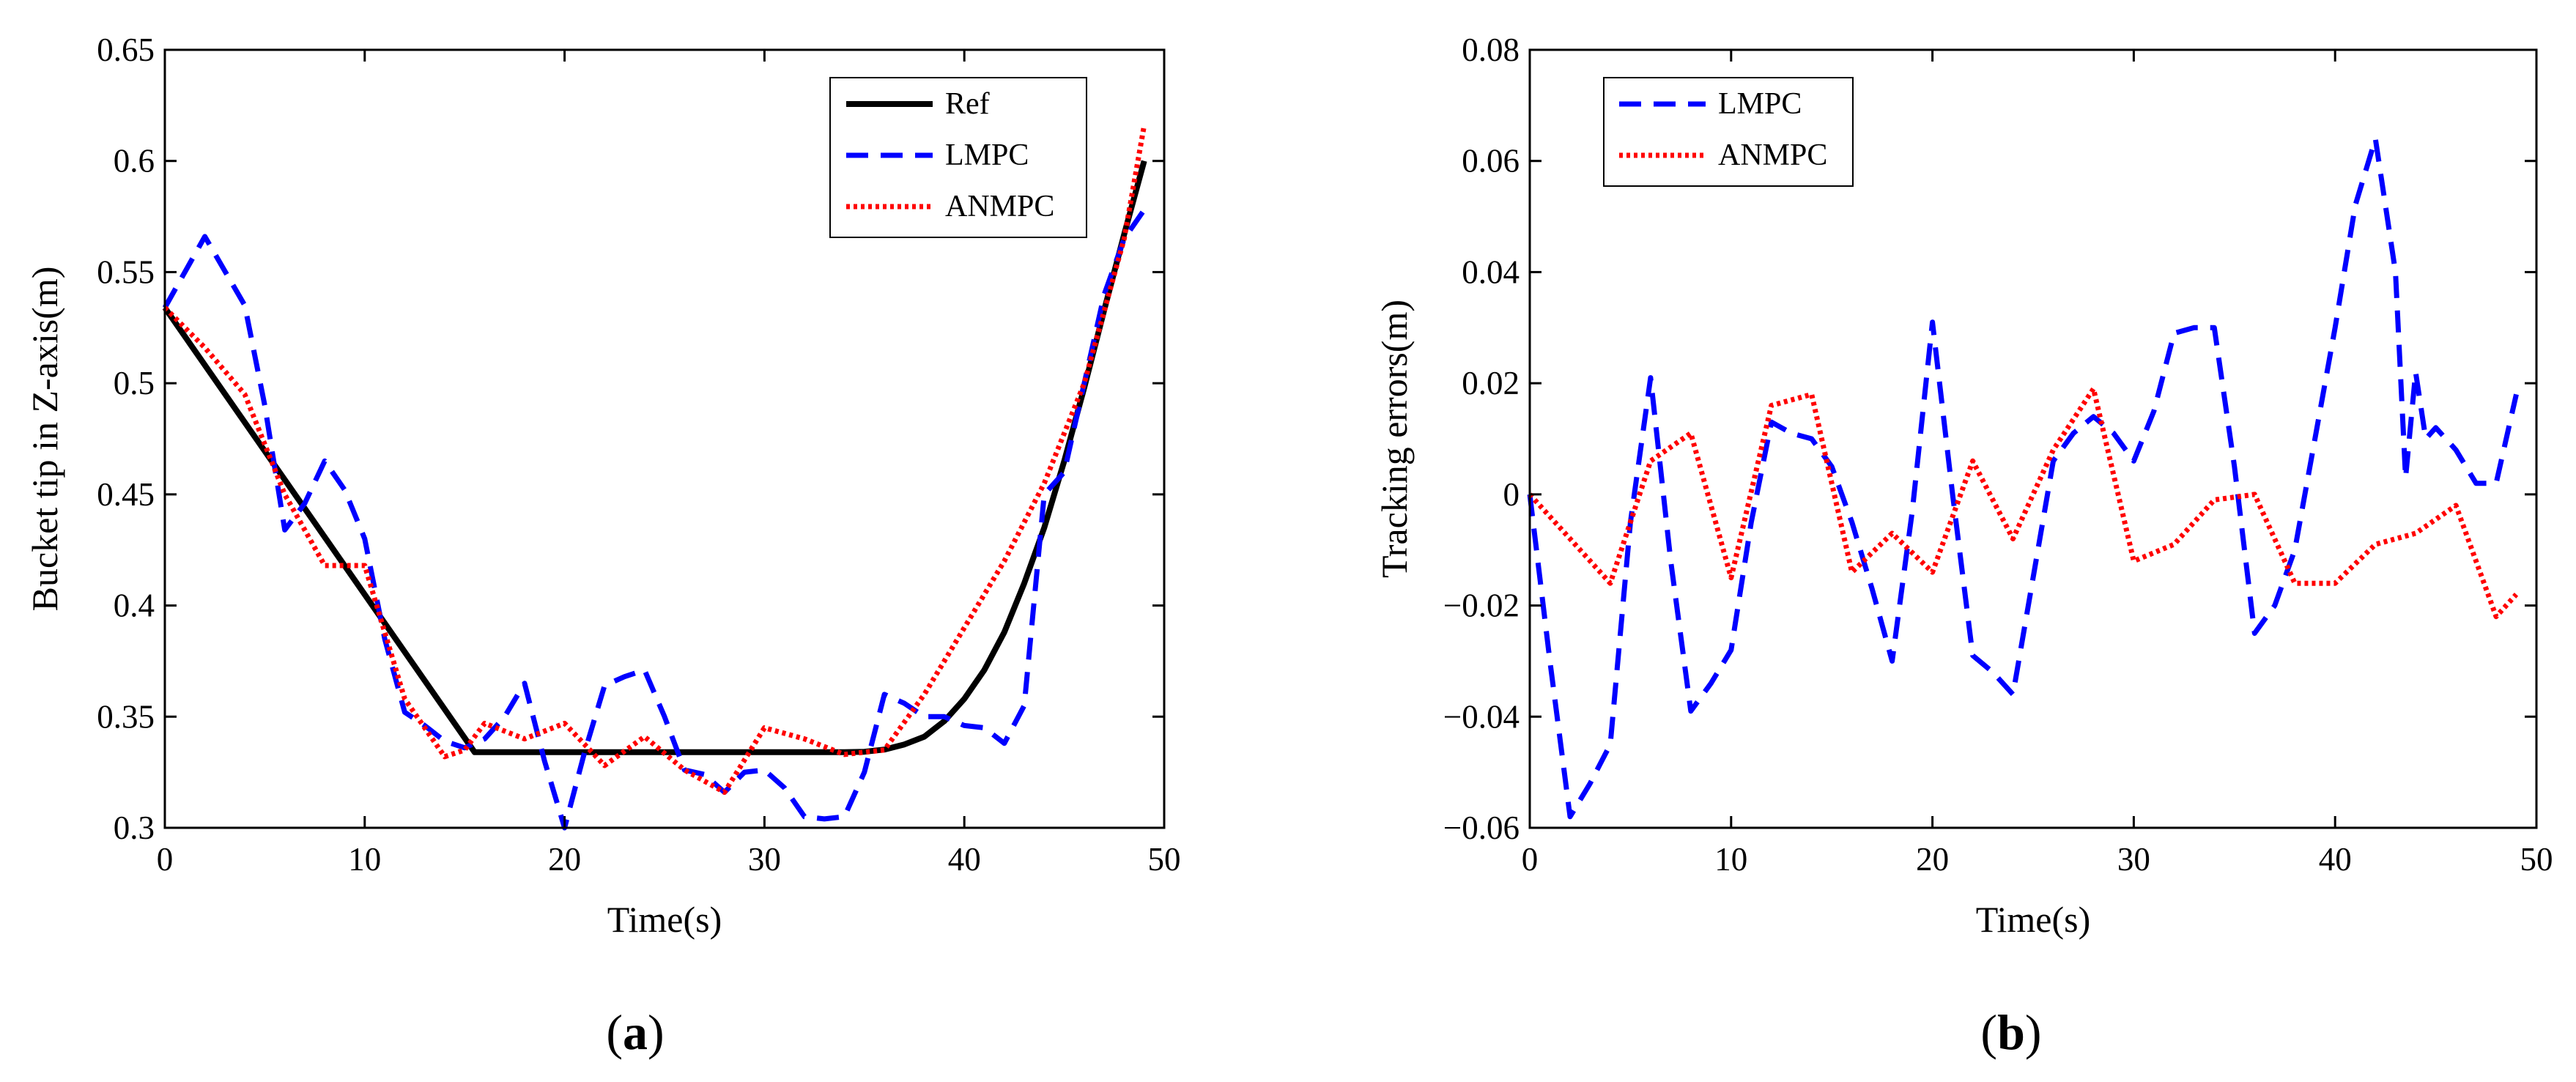 This screenshot has width=2576, height=1082. What do you see at coordinates (2033, 1032) in the screenshot?
I see `panel-b-caption-close: )` at bounding box center [2033, 1032].